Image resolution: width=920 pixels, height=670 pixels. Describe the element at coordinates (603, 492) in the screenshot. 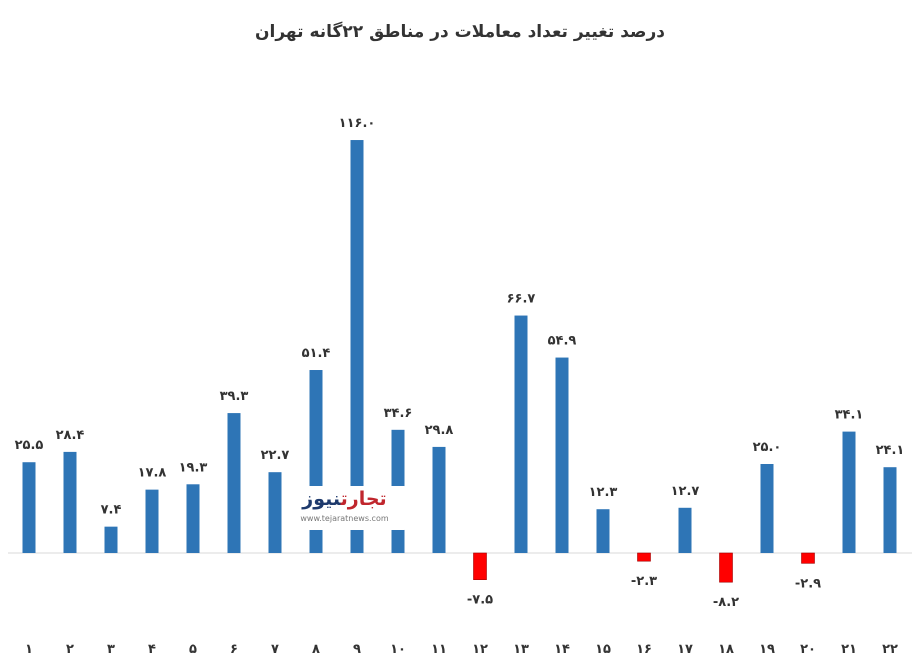

I see `data-label-15: ۱۲.۳` at that location.